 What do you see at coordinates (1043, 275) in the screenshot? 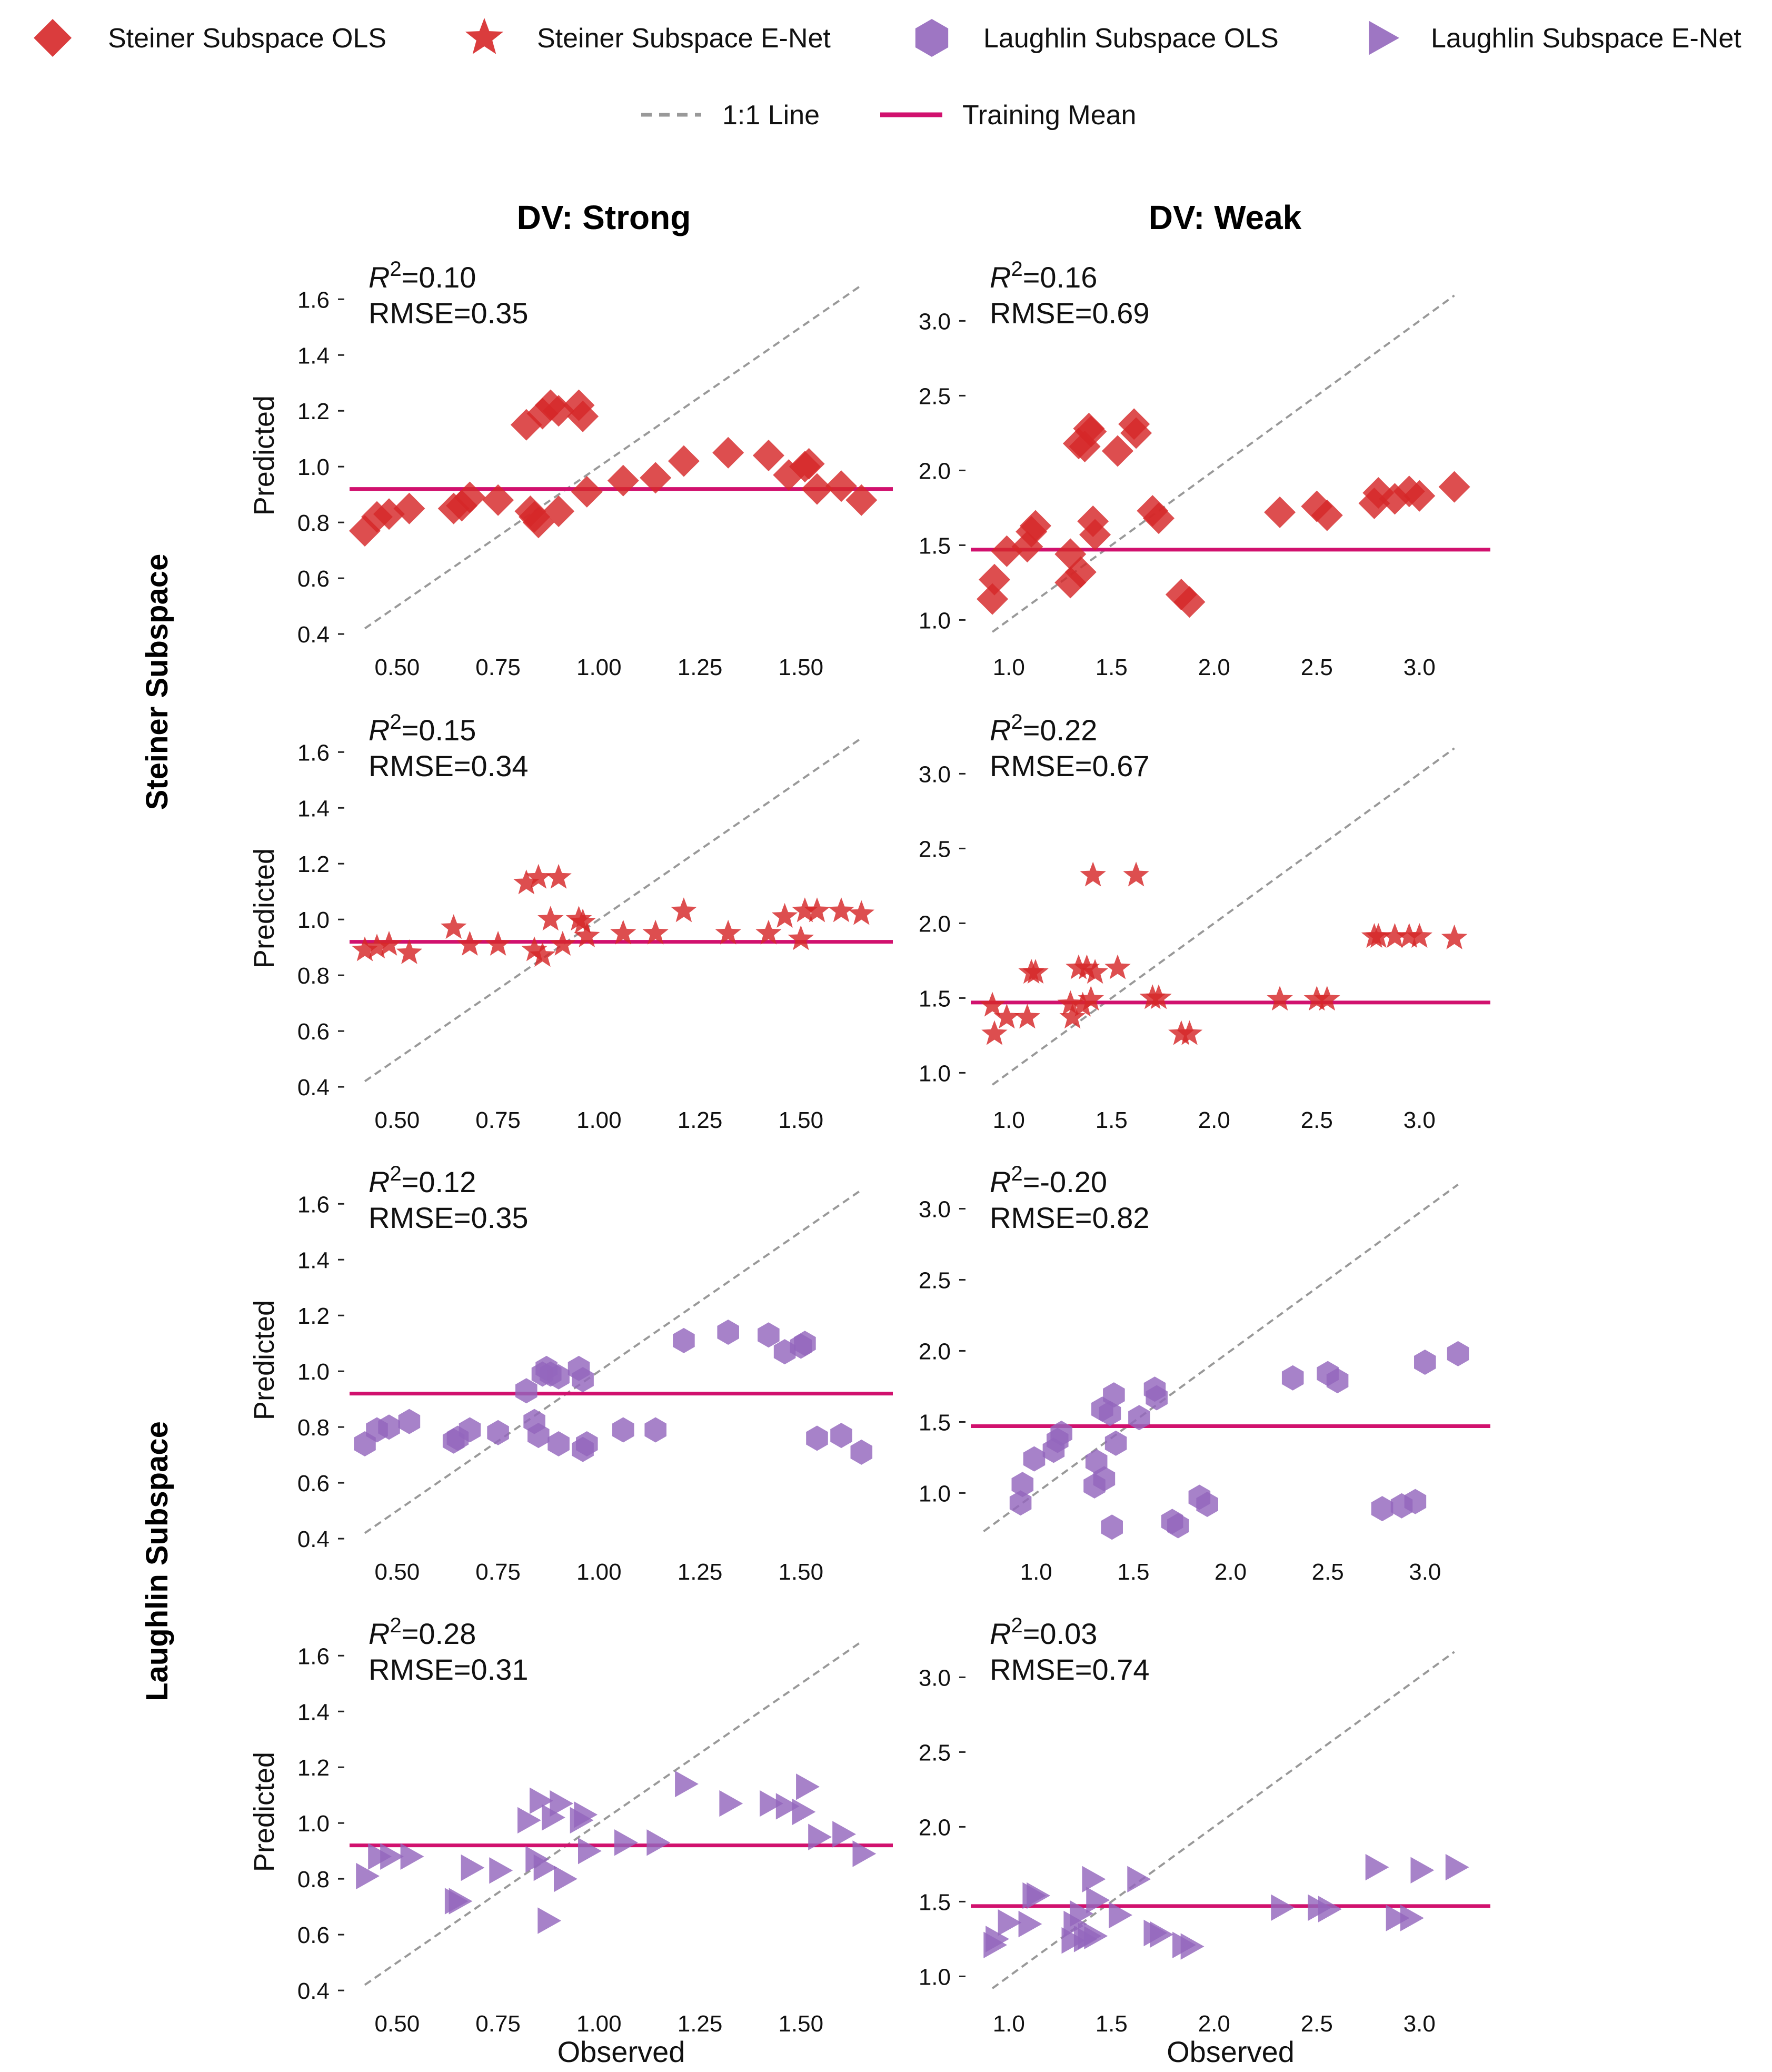
I see `r-squared-annotation: R2=0.16` at bounding box center [1043, 275].